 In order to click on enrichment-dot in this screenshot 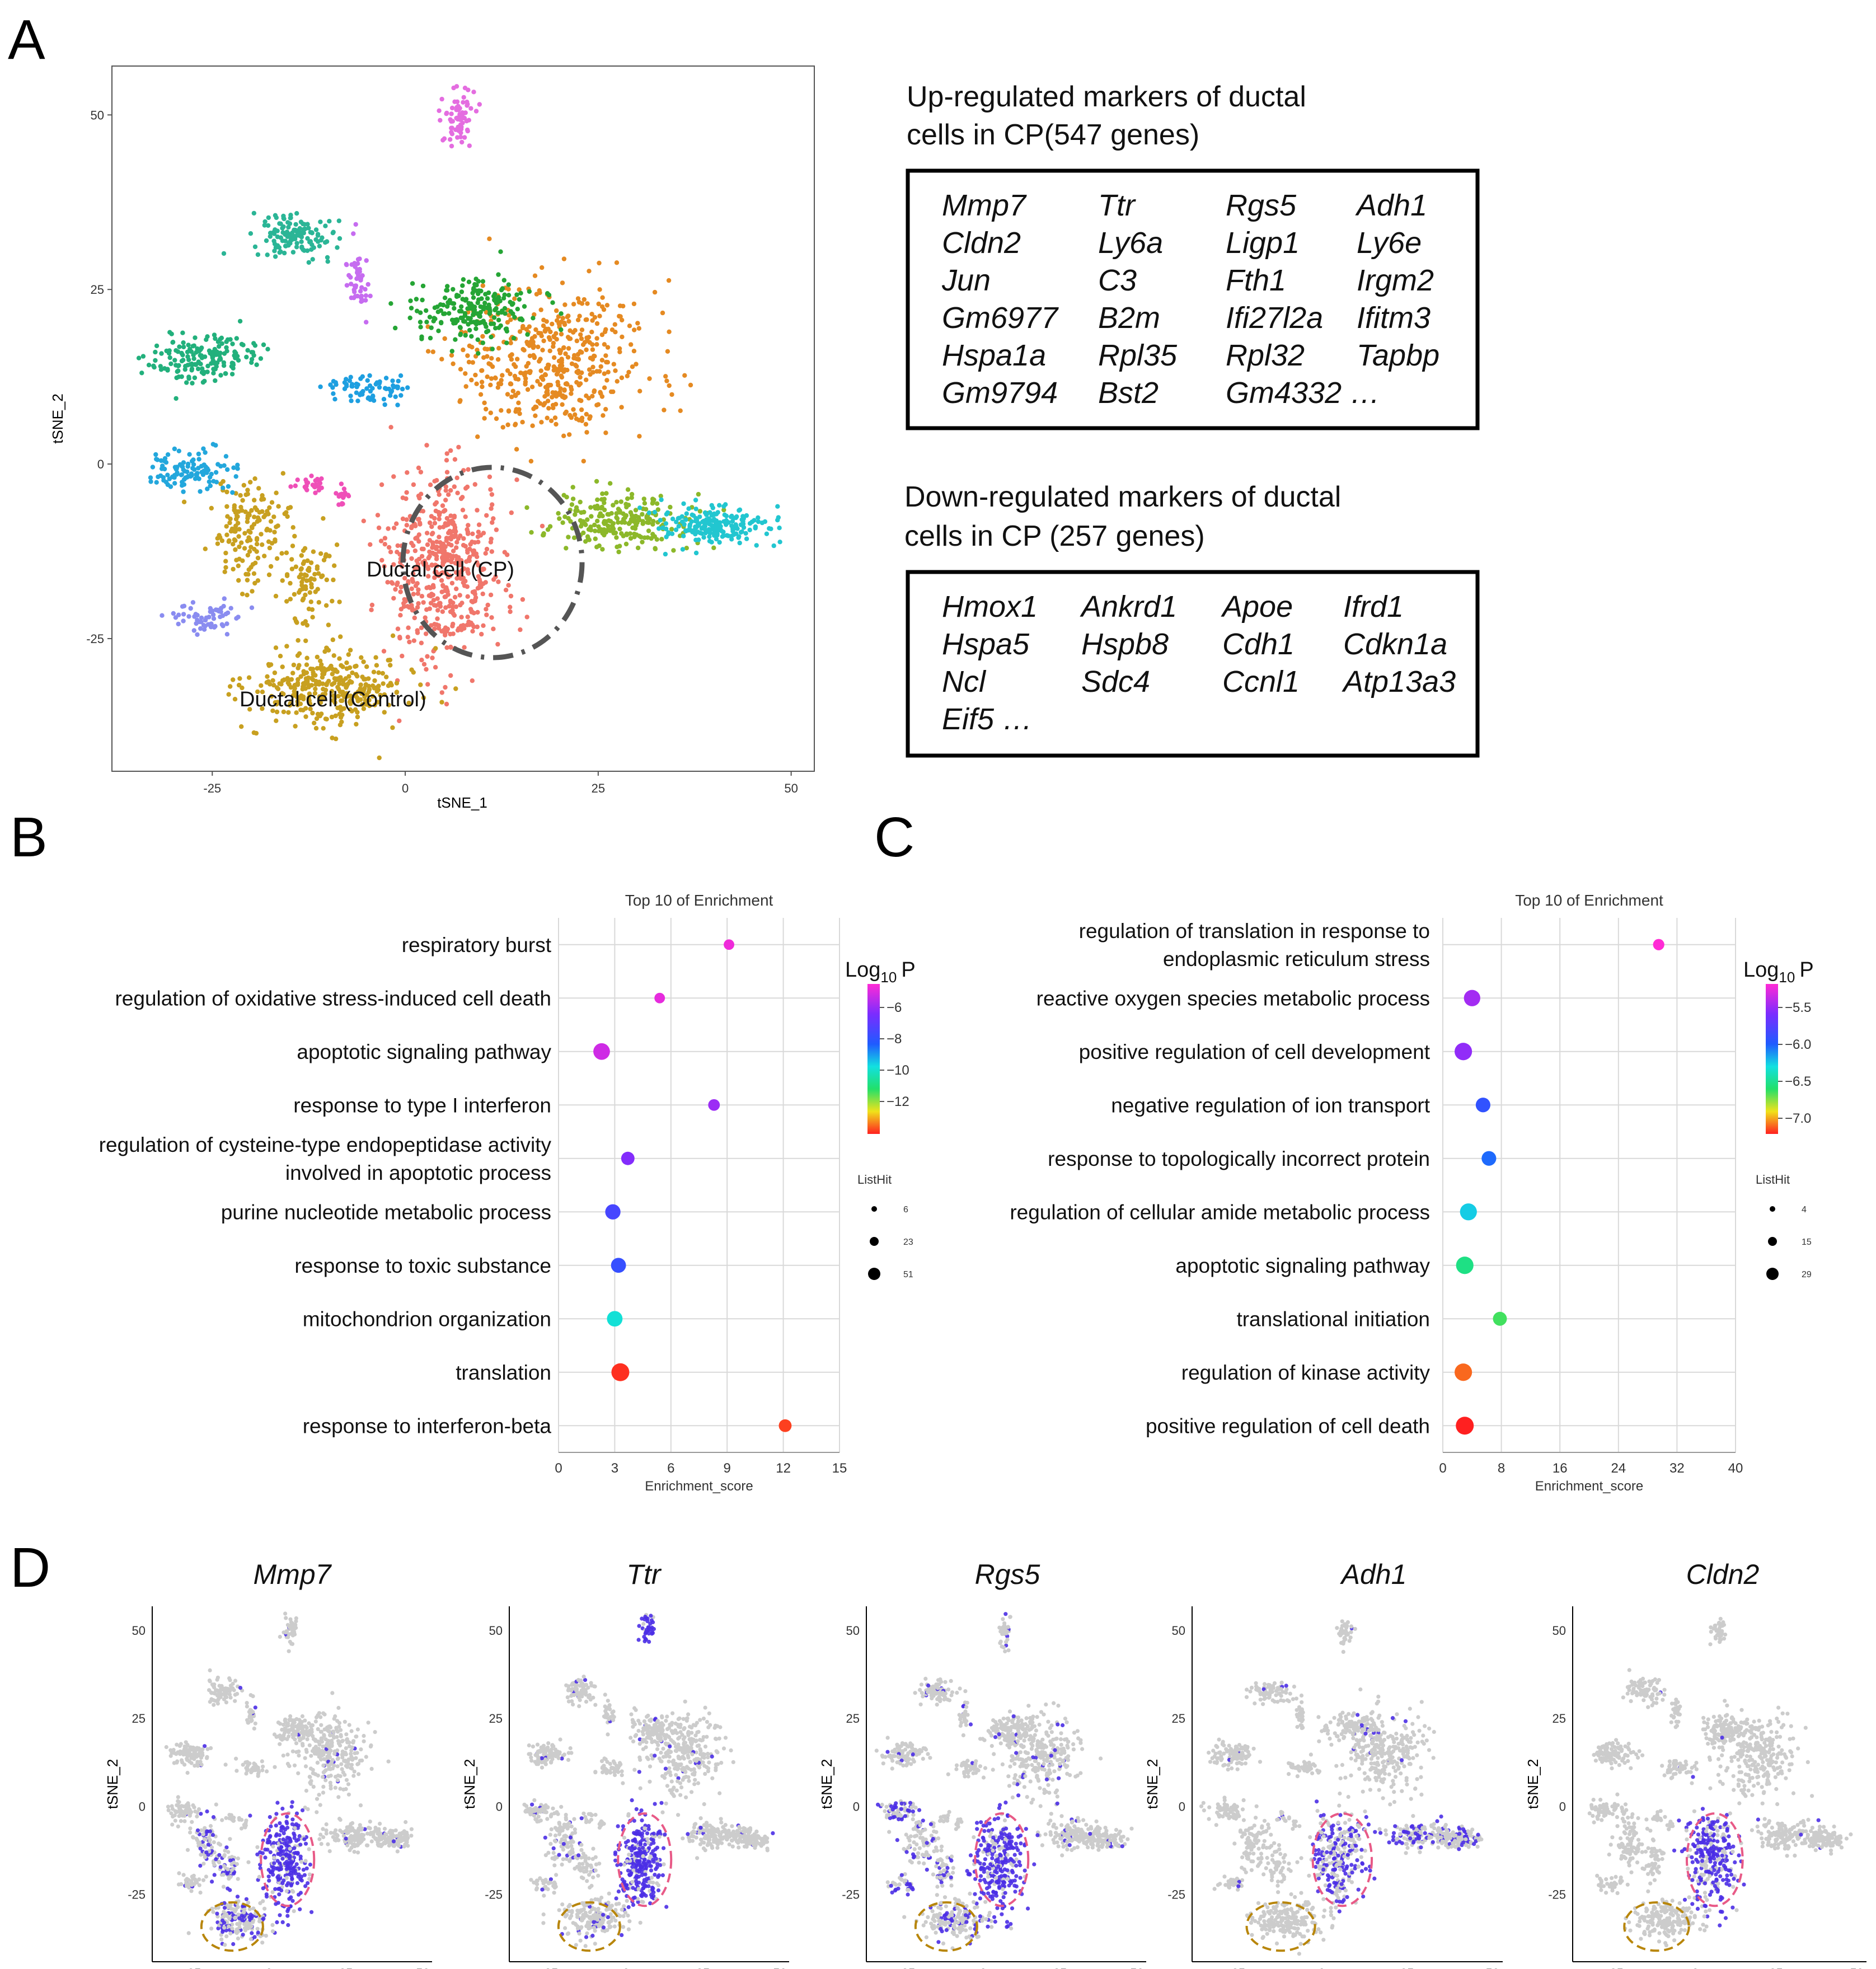, I will do `click(729, 944)`.